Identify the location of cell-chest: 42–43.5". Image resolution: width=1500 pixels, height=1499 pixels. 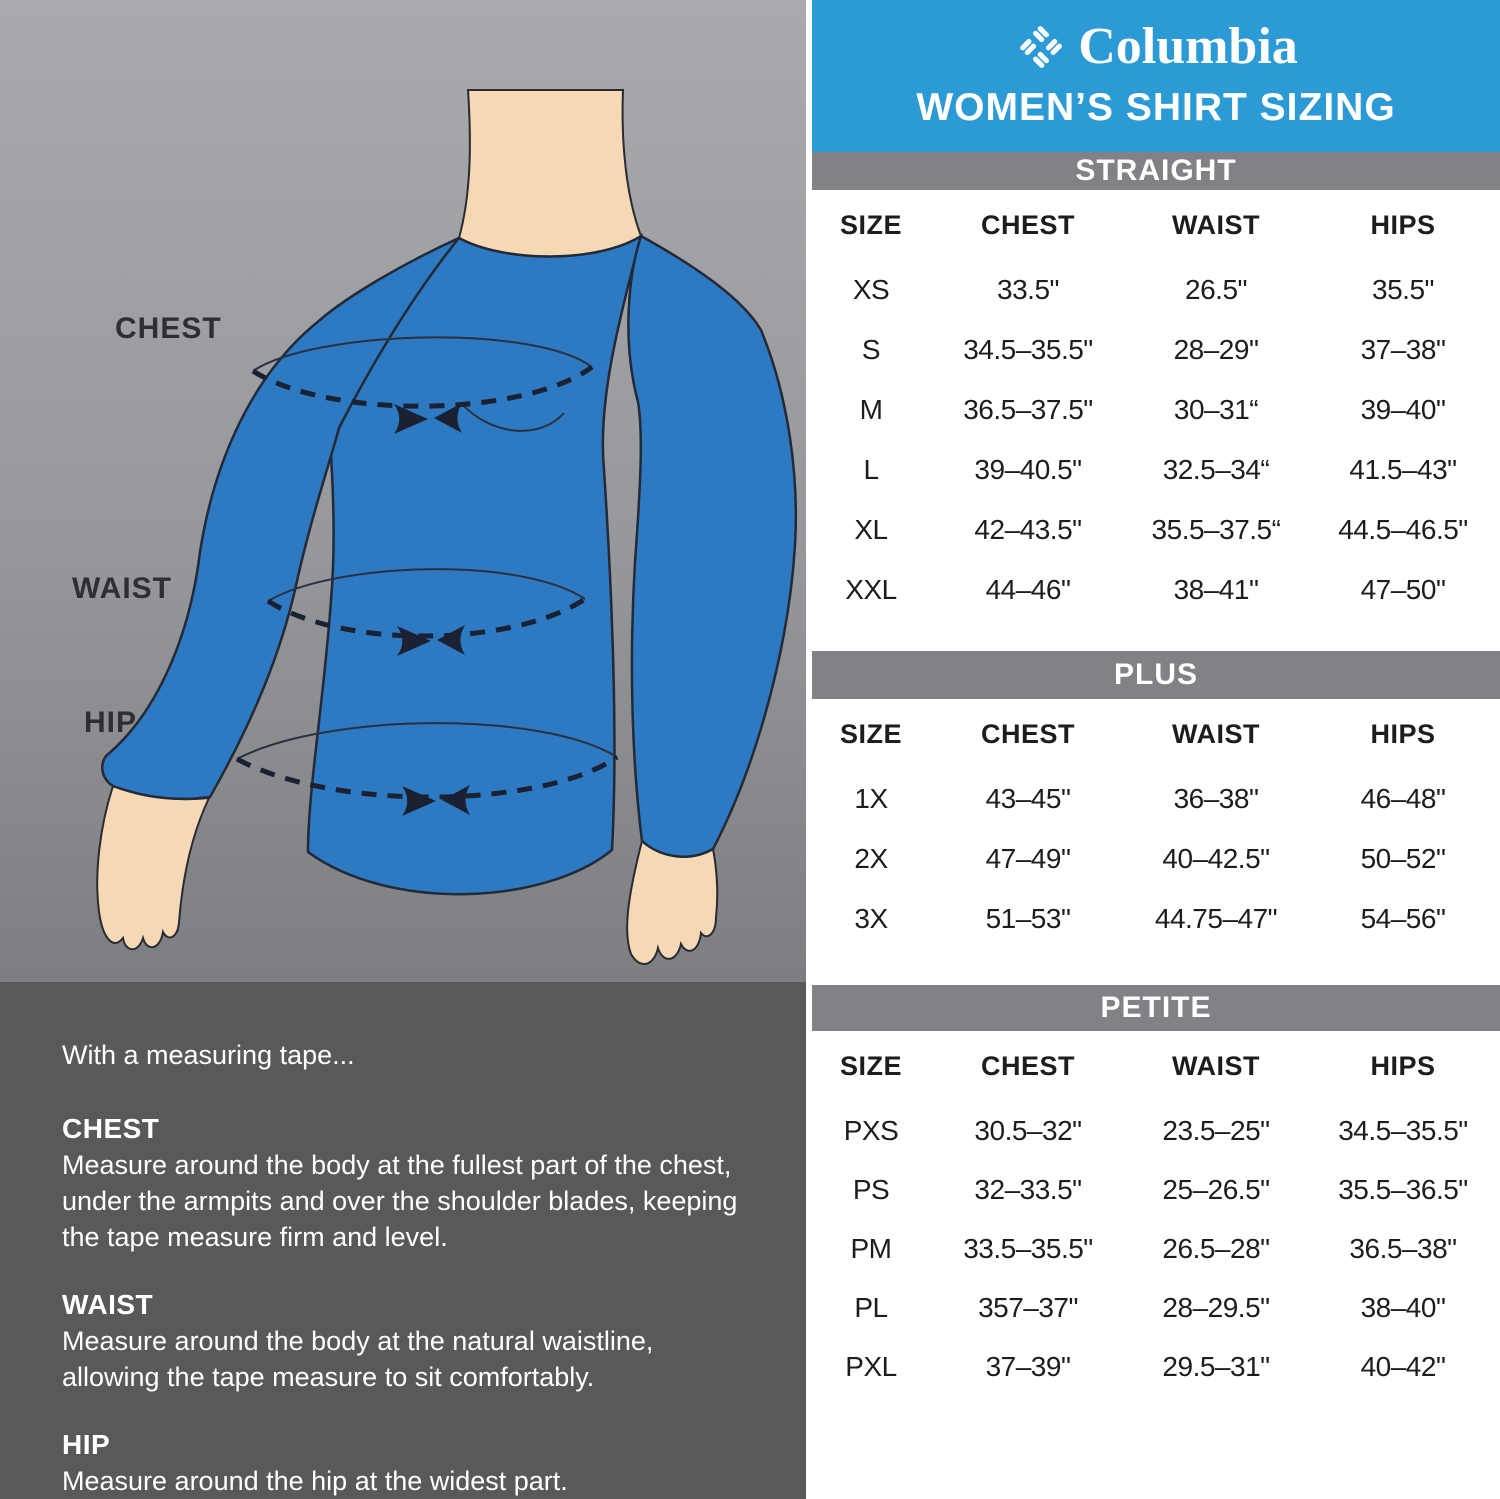
(1028, 529).